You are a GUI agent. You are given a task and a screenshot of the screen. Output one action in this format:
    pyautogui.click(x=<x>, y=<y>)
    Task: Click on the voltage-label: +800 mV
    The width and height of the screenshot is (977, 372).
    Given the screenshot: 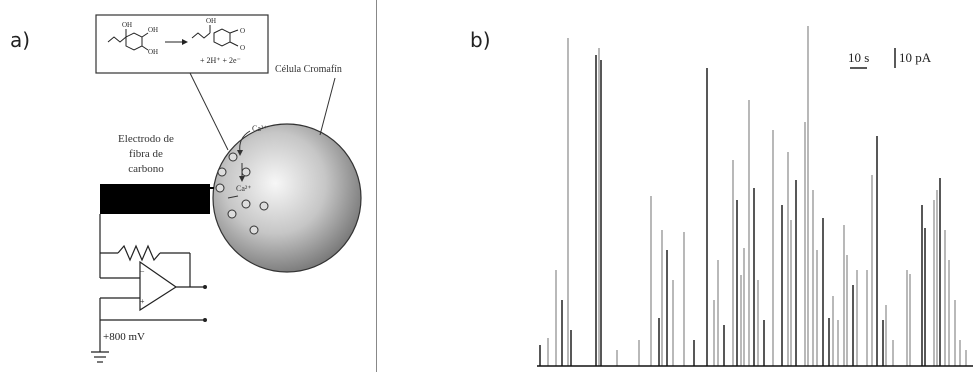 What is the action you would take?
    pyautogui.click(x=124, y=337)
    